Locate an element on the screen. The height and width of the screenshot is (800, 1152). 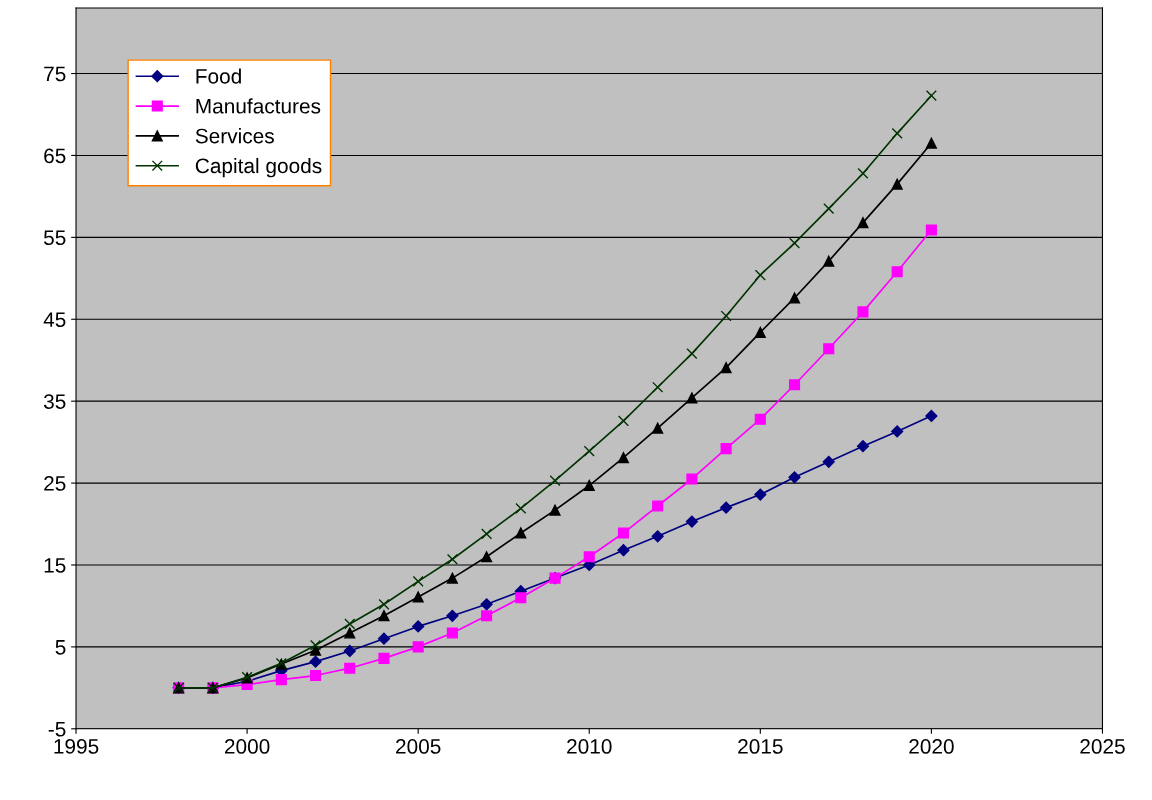
y-tick-label: 15 is located at coordinates (55, 565).